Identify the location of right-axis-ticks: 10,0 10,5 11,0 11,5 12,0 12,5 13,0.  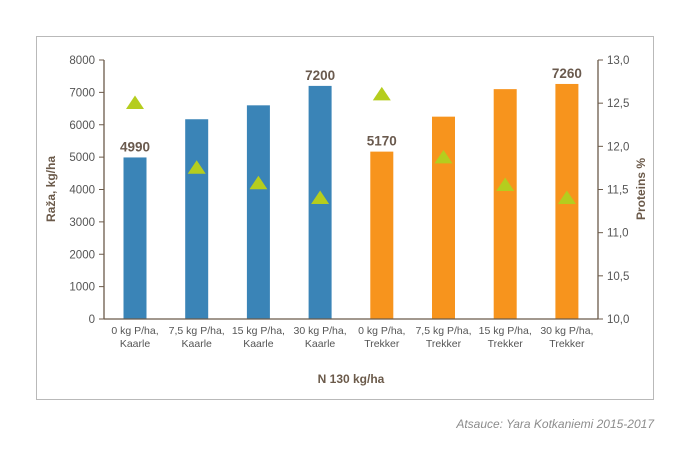
(613, 190).